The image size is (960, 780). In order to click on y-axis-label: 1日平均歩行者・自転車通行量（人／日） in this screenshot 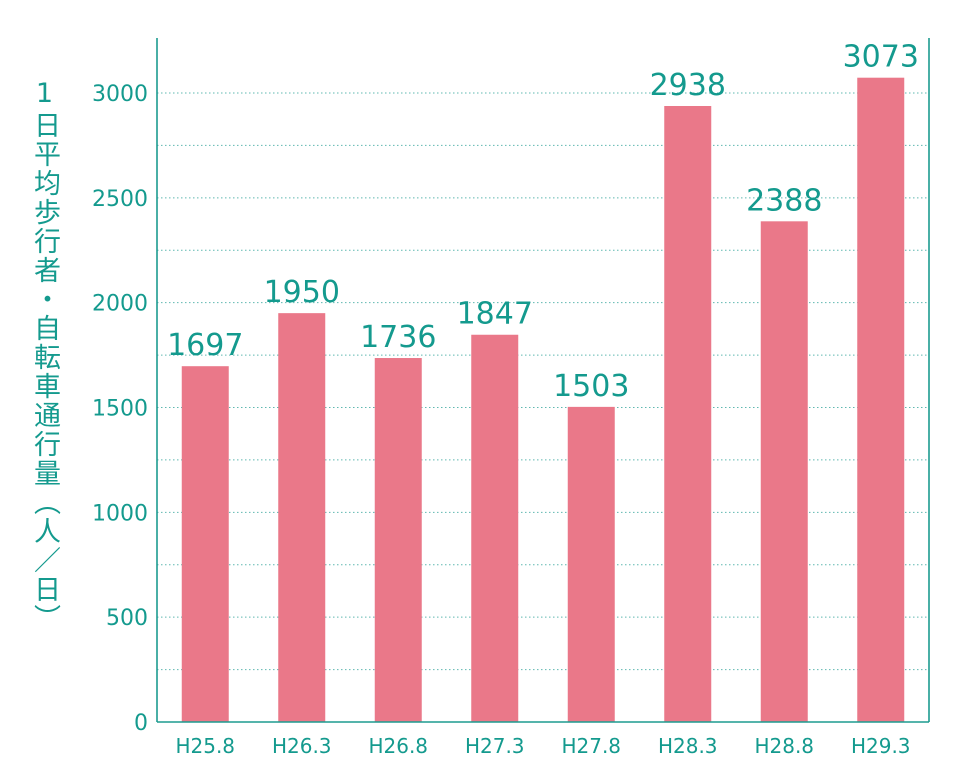, I will do `click(44, 355)`.